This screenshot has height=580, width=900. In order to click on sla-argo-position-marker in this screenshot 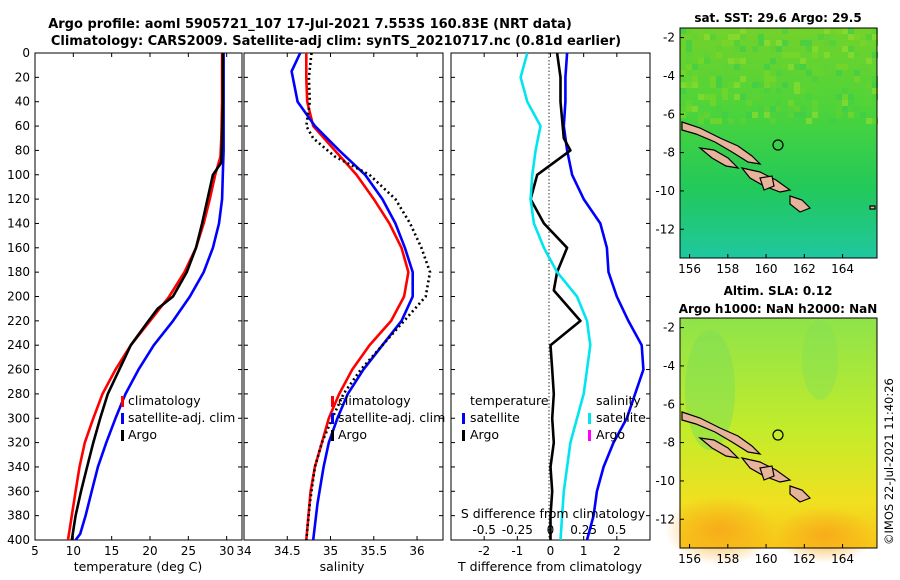, I will do `click(778, 435)`.